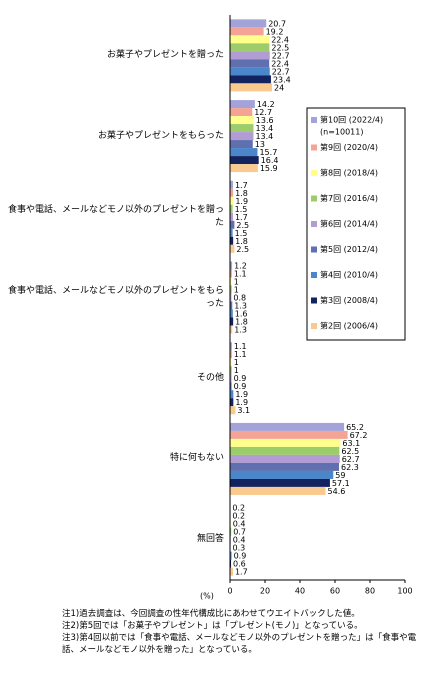 The height and width of the screenshot is (681, 444). What do you see at coordinates (275, 31) in the screenshot?
I see `value-label: 19.2` at bounding box center [275, 31].